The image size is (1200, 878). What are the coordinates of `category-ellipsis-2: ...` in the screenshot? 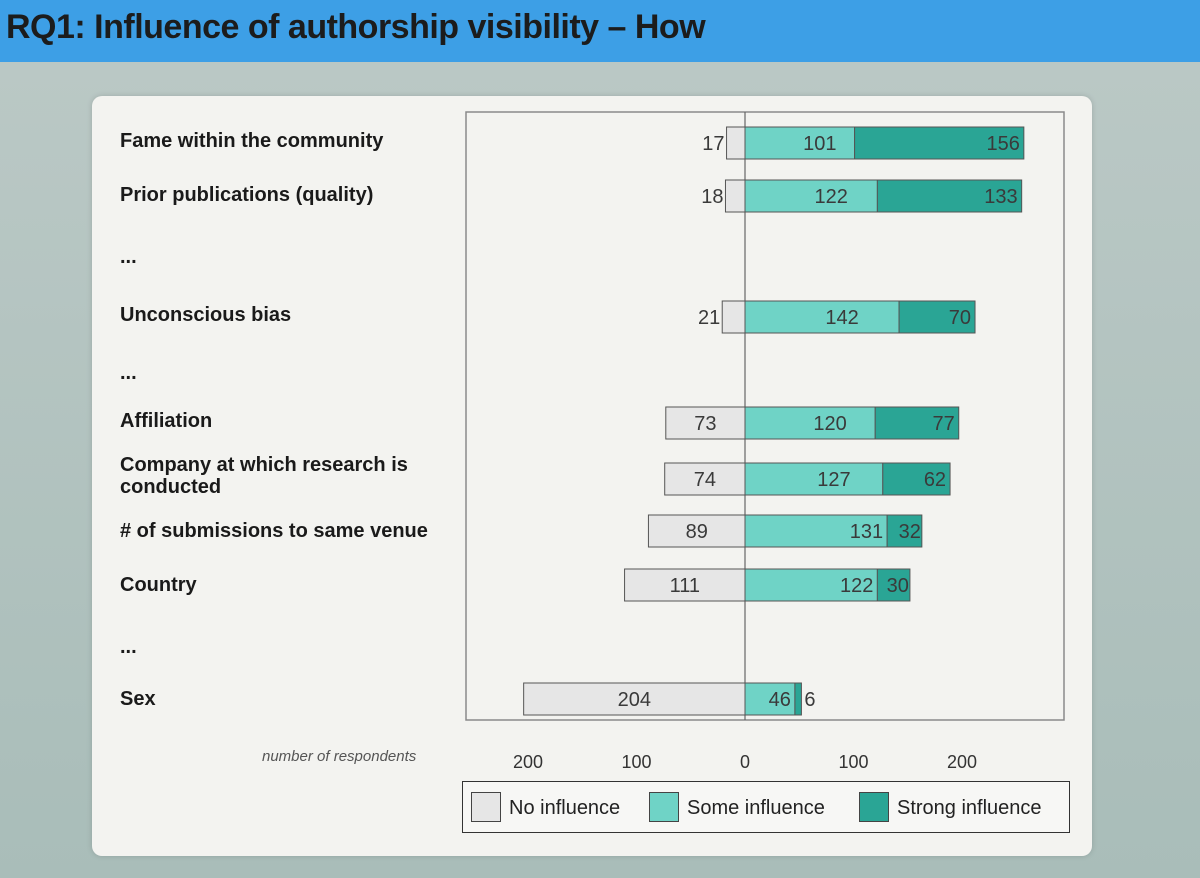 It's located at (128, 373).